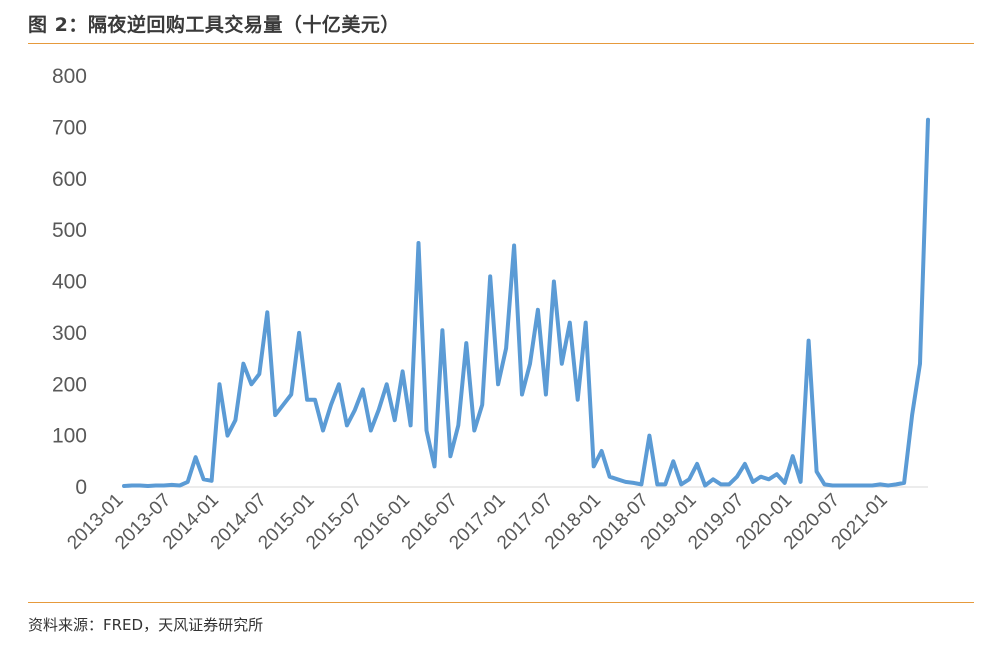  I want to click on y-tick-label: 300, so click(69, 333).